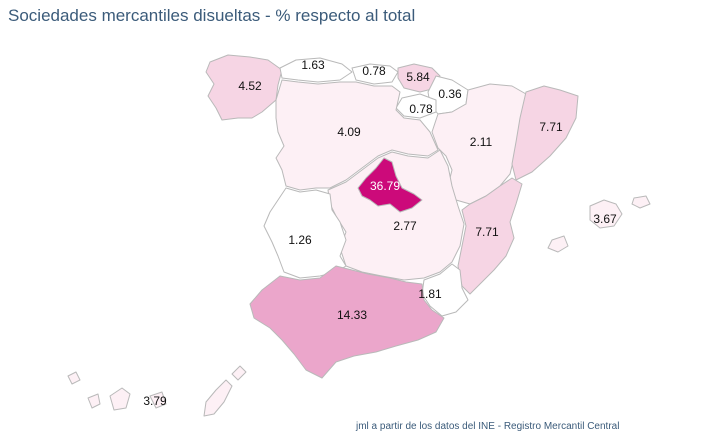  I want to click on label-cataluna: 7.71, so click(551, 127).